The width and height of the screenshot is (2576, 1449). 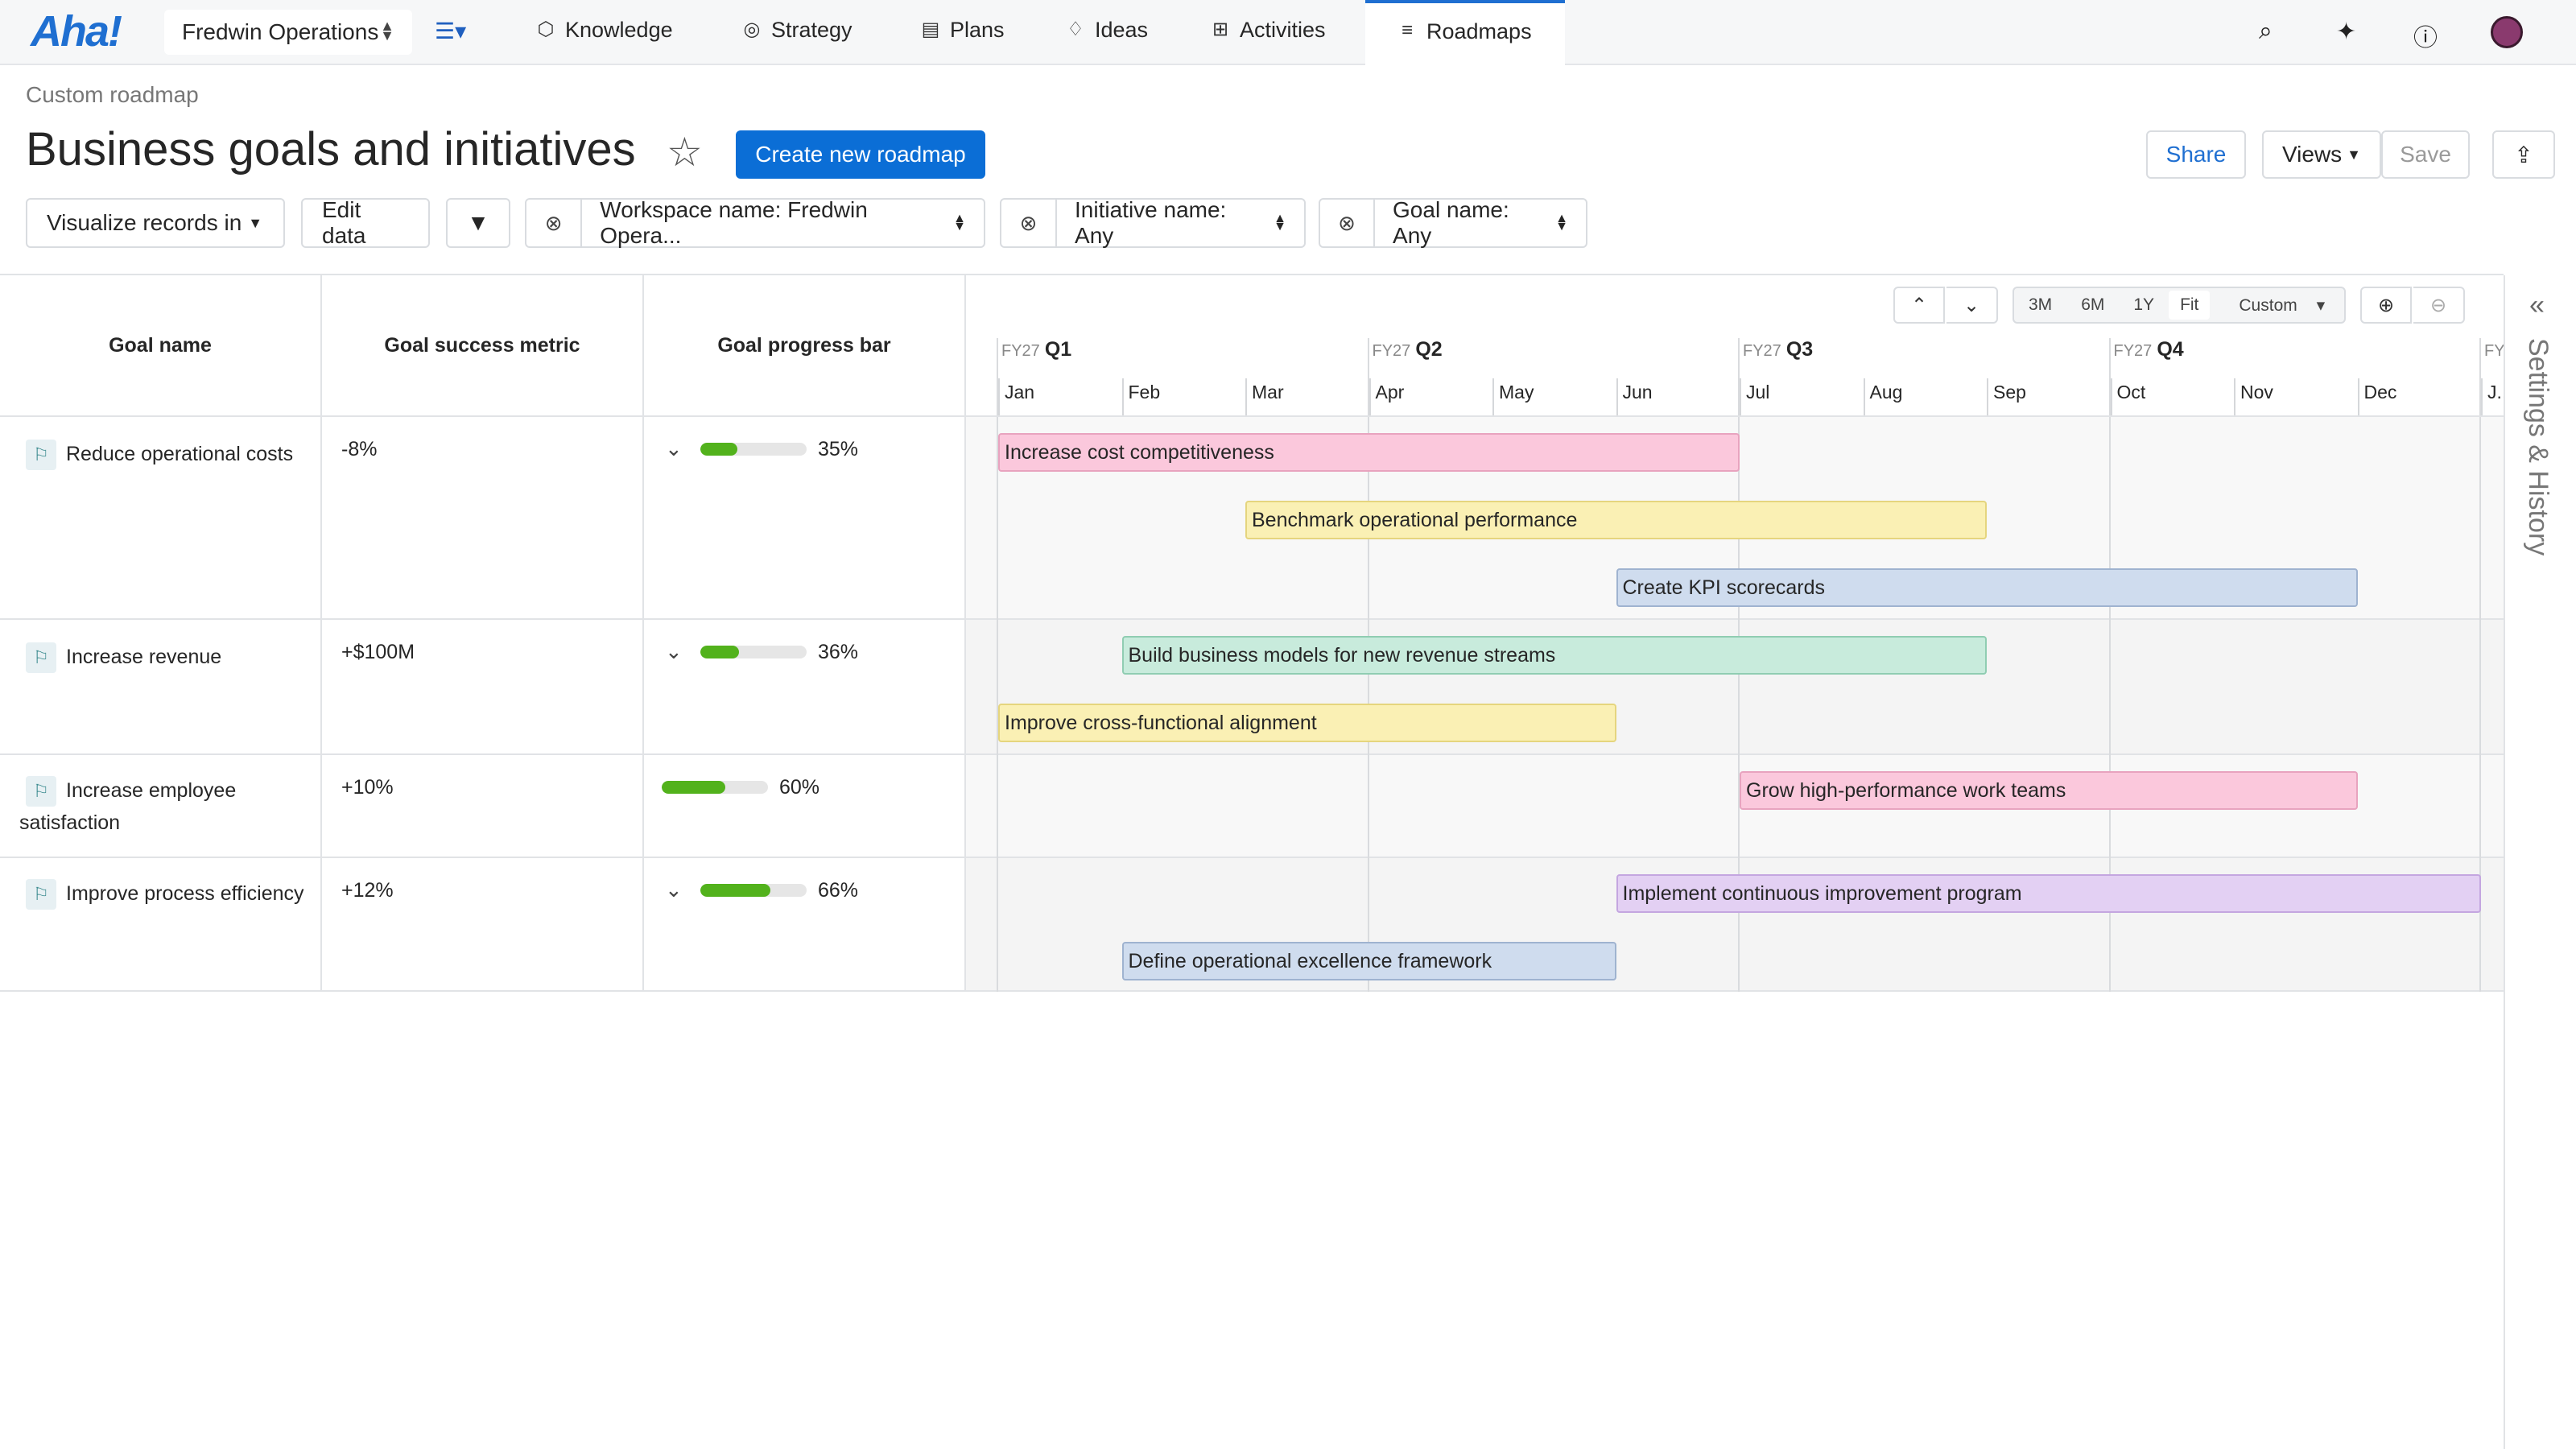 I want to click on collapse-all-icon: ⌃, so click(x=1919, y=305).